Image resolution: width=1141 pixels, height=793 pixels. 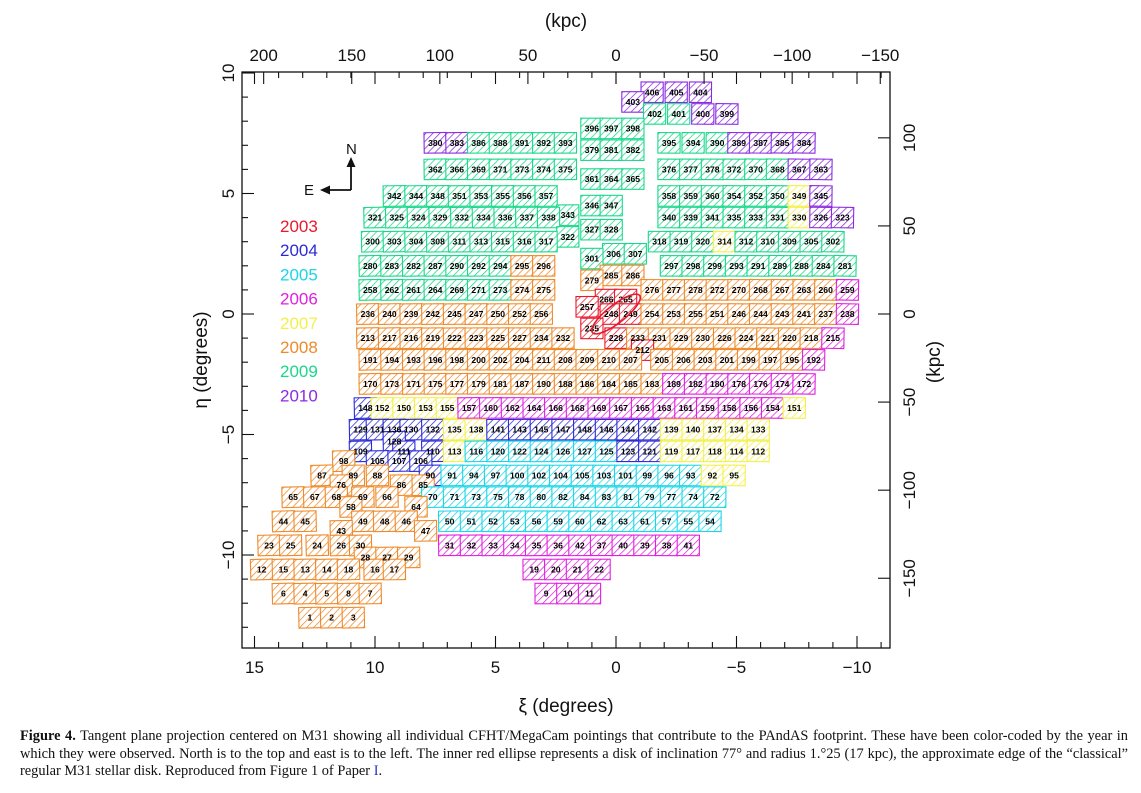 I want to click on legend-year-2005: 2005, so click(x=299, y=274).